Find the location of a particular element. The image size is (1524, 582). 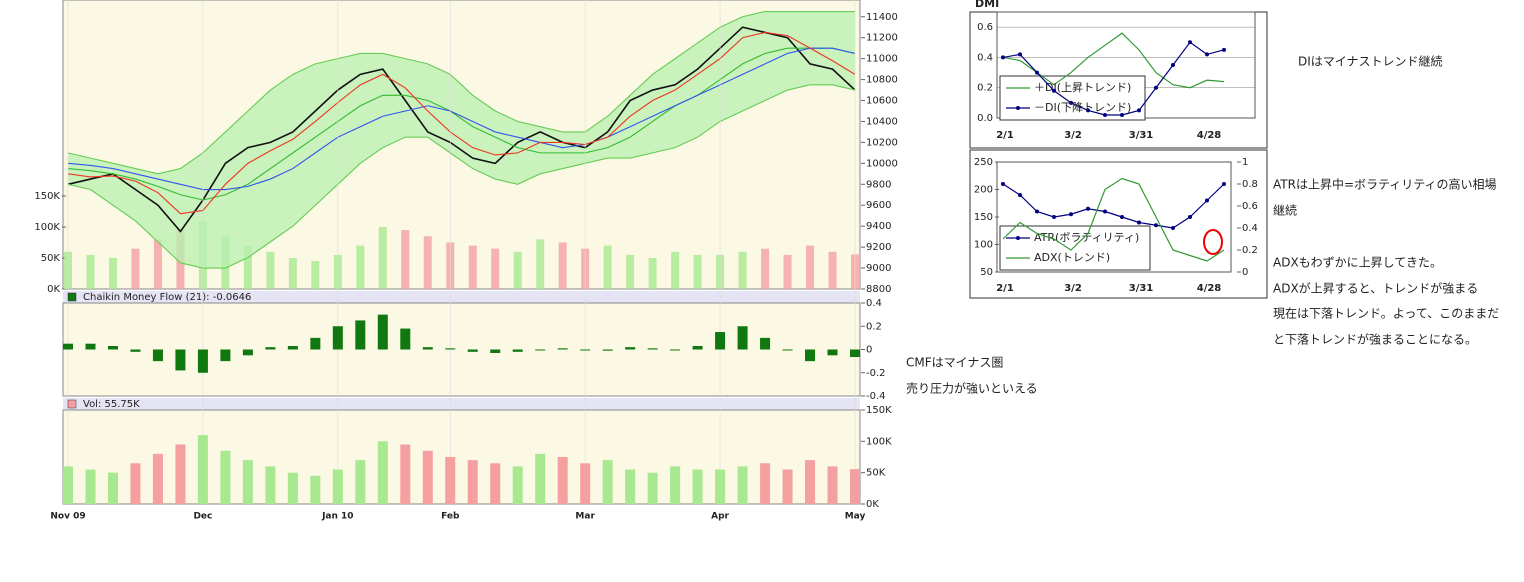

y-tick-label: 10000 is located at coordinates (882, 163).